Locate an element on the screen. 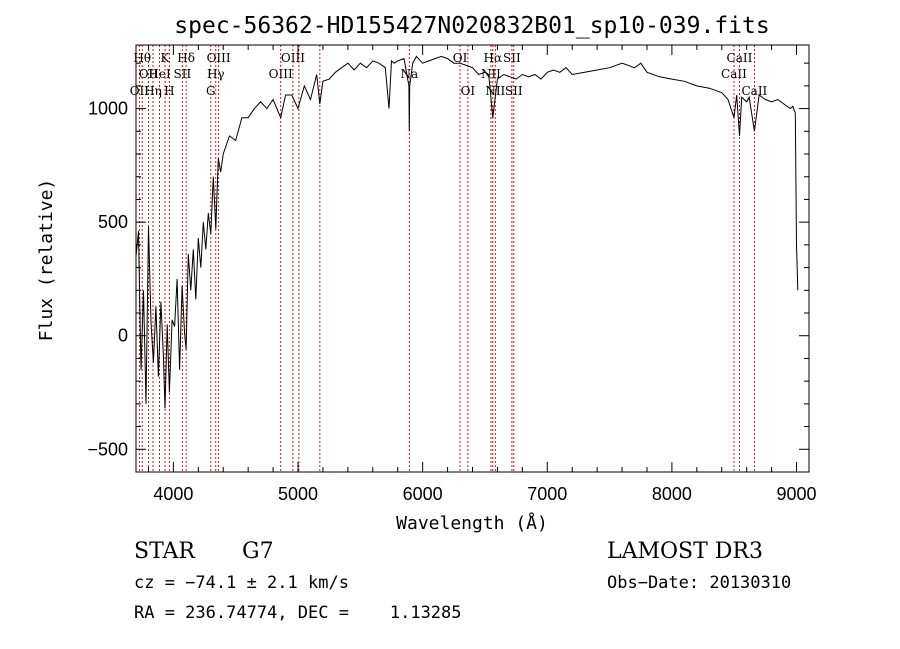  survey-name: LAMOST DR3 is located at coordinates (685, 551).